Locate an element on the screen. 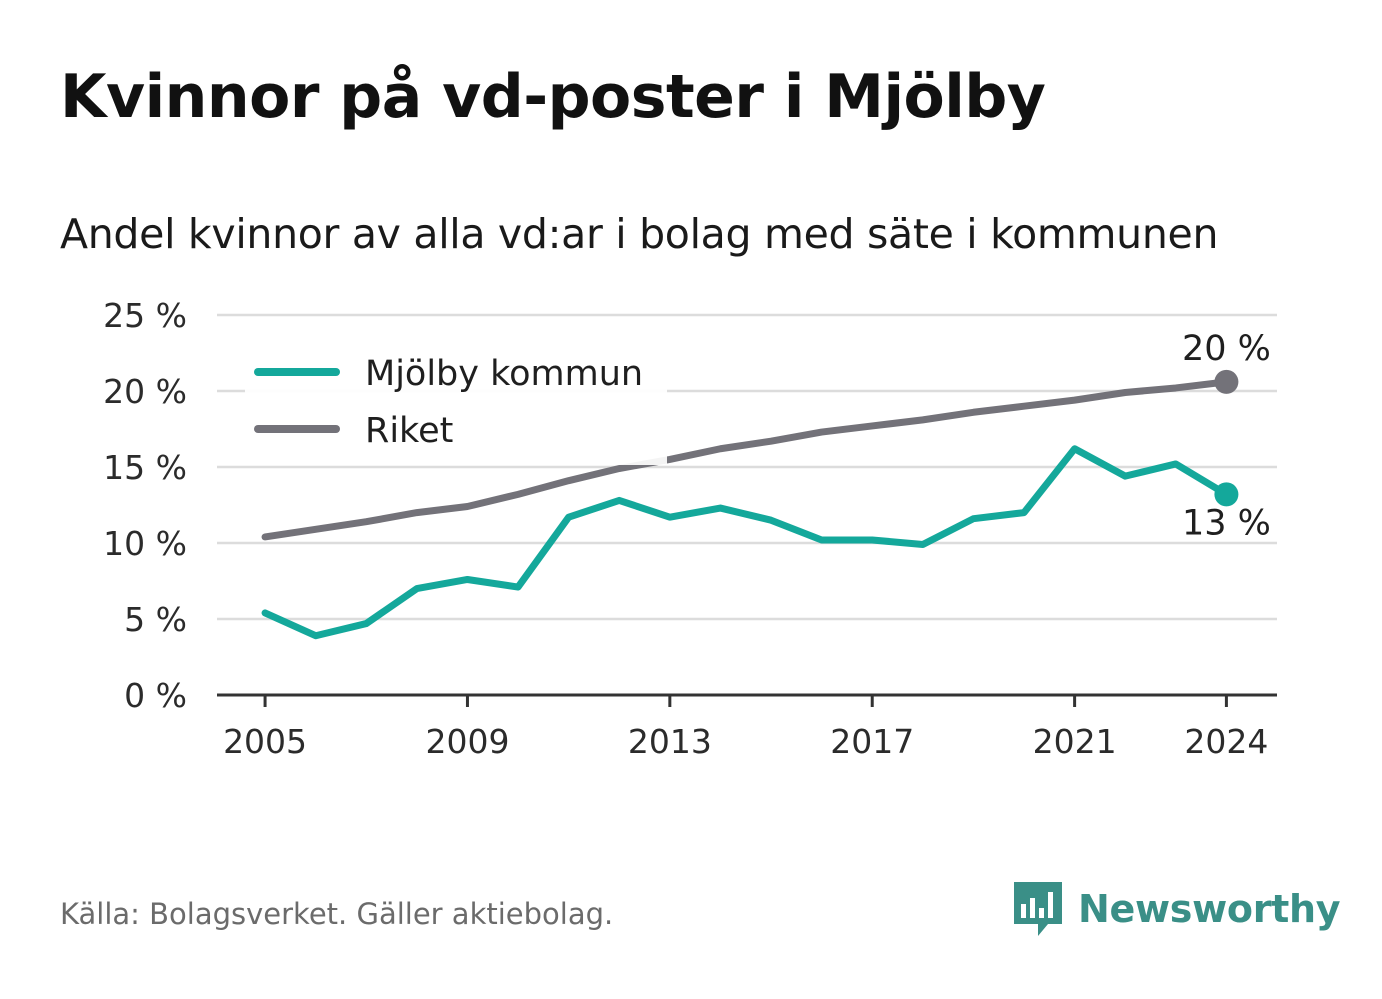 The width and height of the screenshot is (1382, 999). y-tick-label: 0 % is located at coordinates (155, 695).